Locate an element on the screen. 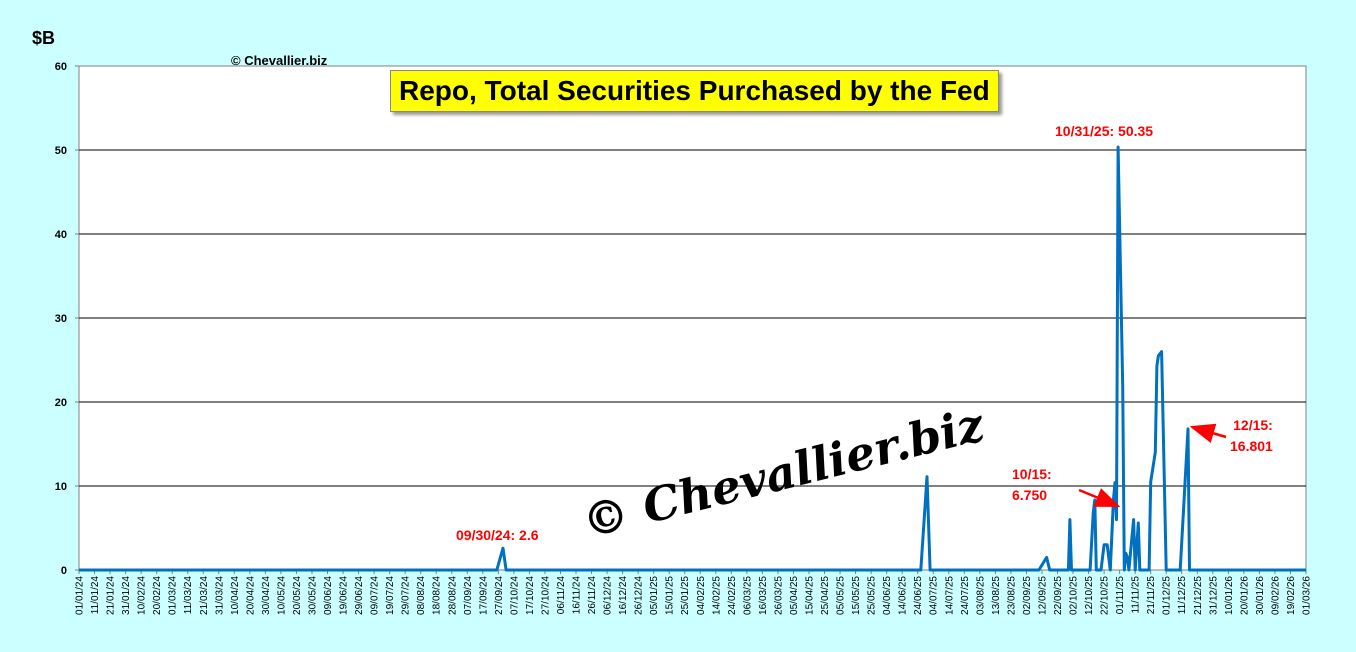 The image size is (1356, 652). annotation-1015-date: 10/15: is located at coordinates (1032, 474).